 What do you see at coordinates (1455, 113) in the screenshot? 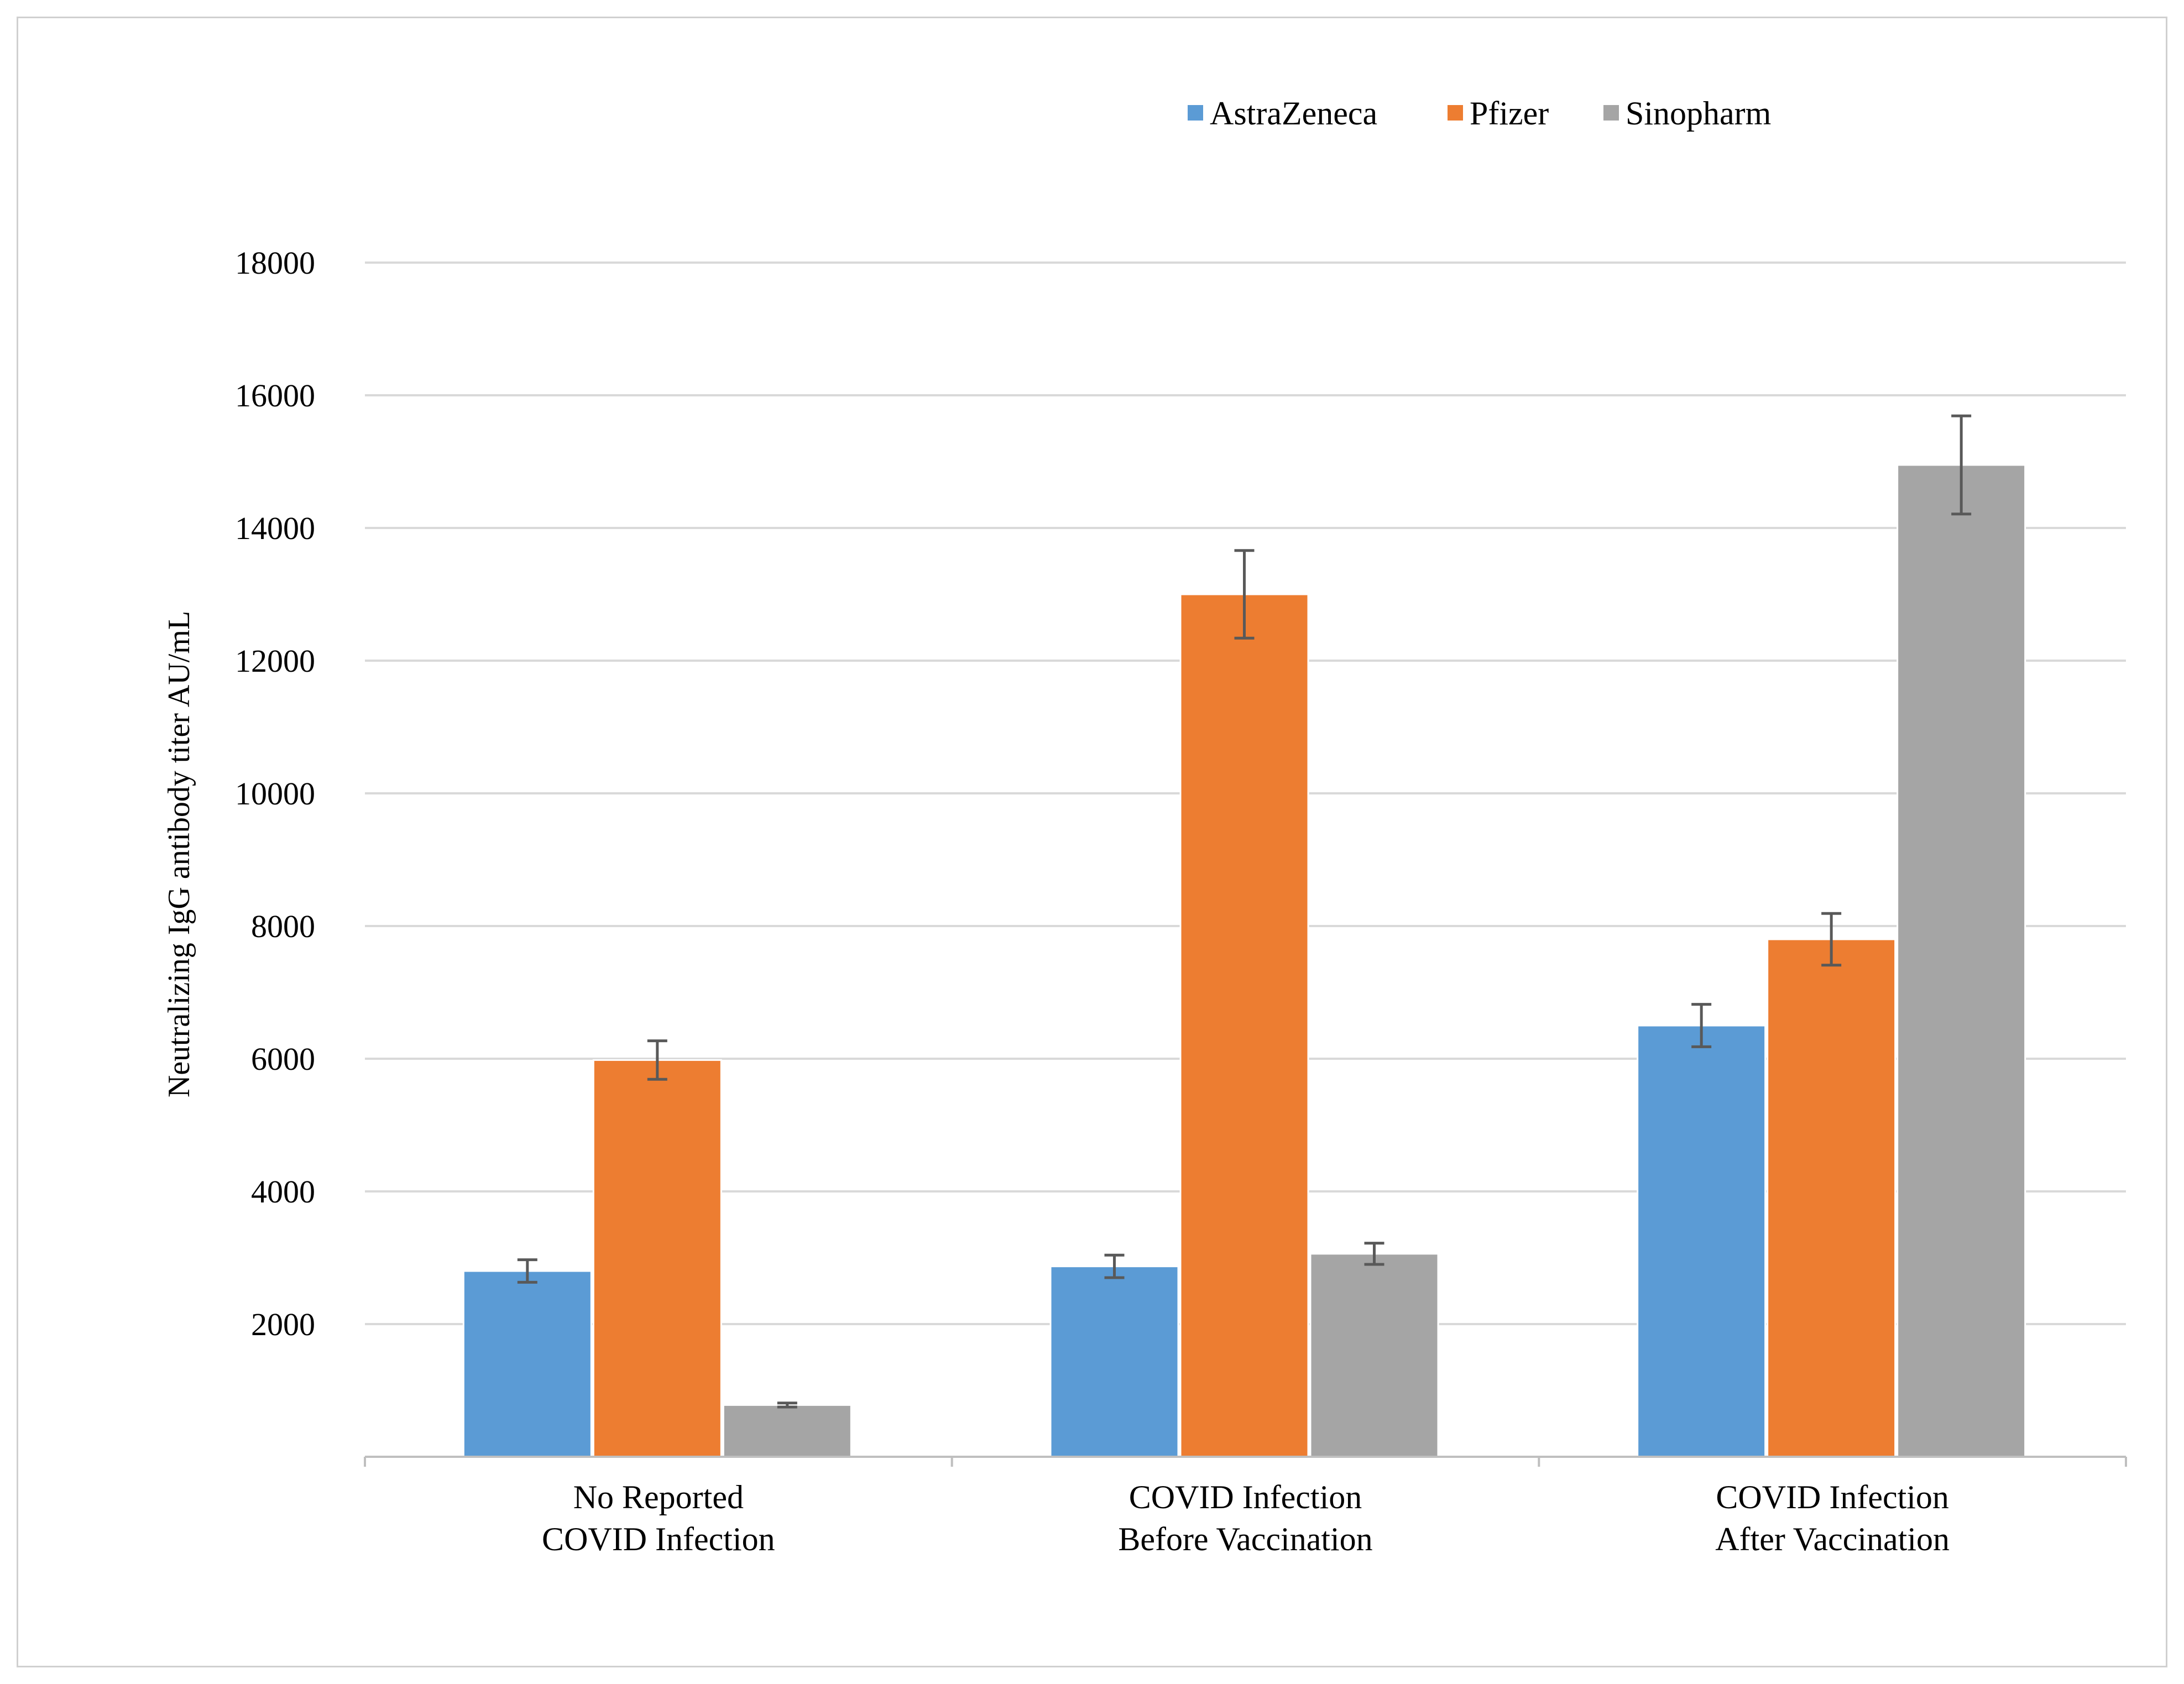
I see `legend-swatch-pfizer` at bounding box center [1455, 113].